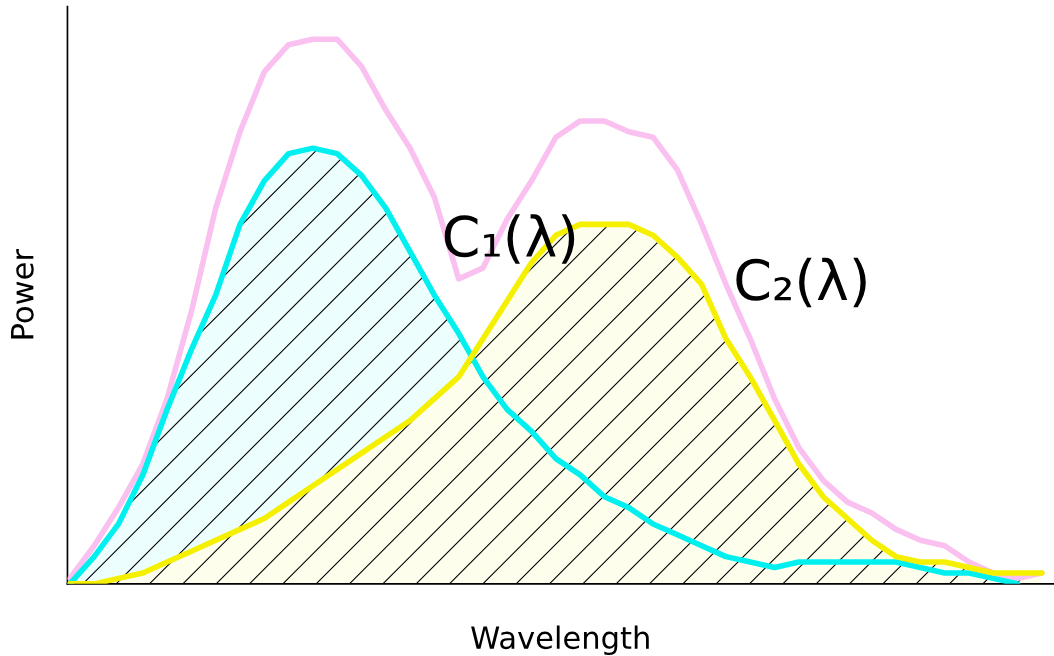 This screenshot has height=656, width=1054. What do you see at coordinates (22, 294) in the screenshot?
I see `y-axis-title: Power` at bounding box center [22, 294].